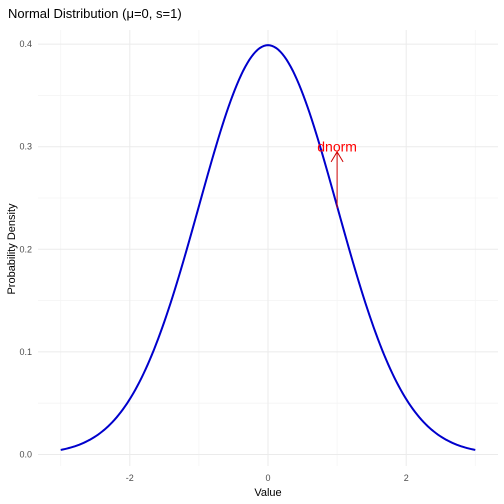 The image size is (504, 504). What do you see at coordinates (12, 249) in the screenshot?
I see `y-axis-title: Probability Density` at bounding box center [12, 249].